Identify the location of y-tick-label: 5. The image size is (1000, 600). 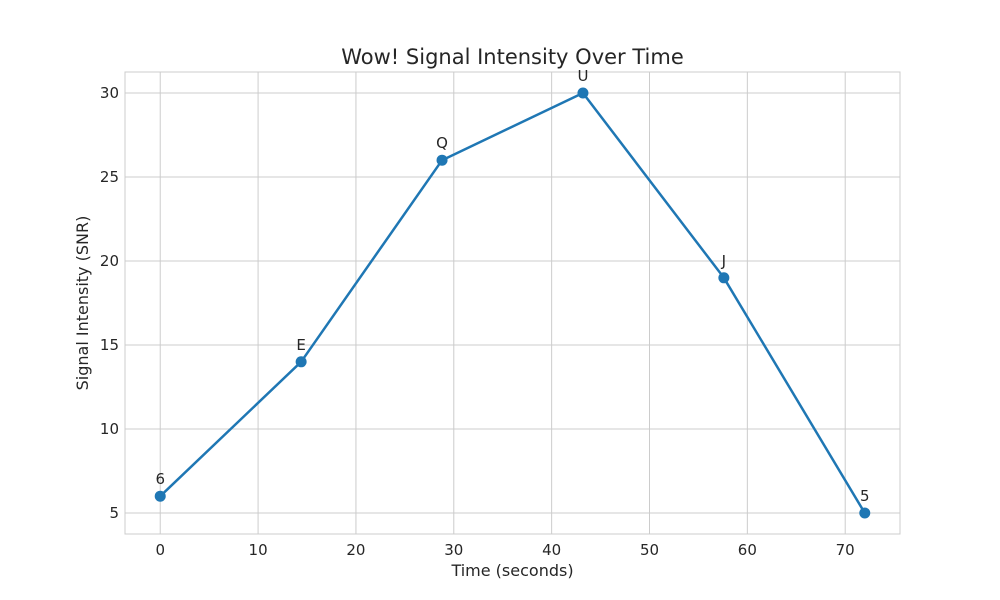
(114, 513).